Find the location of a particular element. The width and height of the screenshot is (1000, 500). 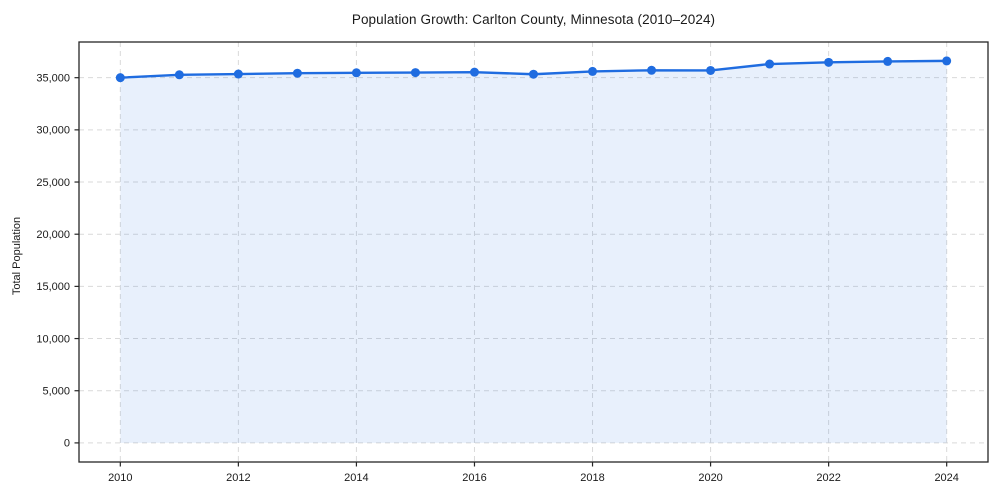

y-tick-label: 25,000 is located at coordinates (53, 183).